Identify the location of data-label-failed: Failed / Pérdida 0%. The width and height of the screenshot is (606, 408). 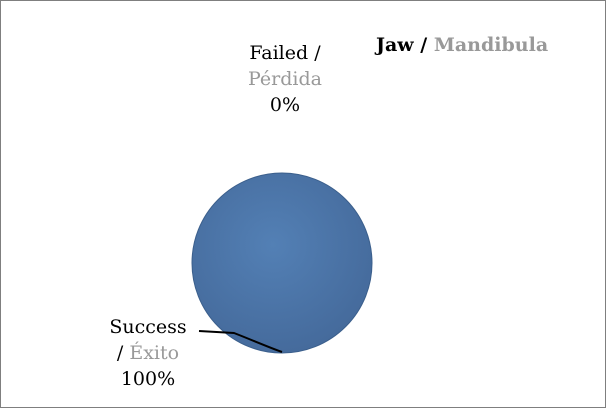
(285, 79).